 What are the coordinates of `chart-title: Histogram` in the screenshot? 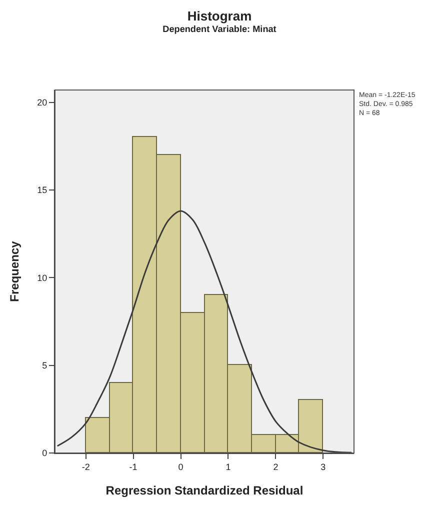 It's located at (219, 16).